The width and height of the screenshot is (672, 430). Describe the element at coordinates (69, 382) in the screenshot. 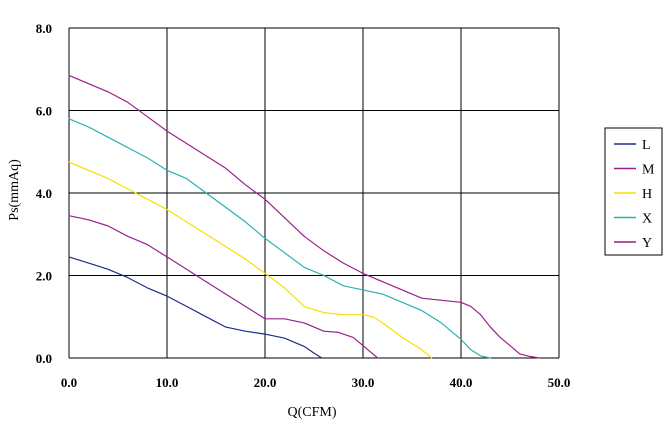

I see `x-tick-label: 0.0` at that location.